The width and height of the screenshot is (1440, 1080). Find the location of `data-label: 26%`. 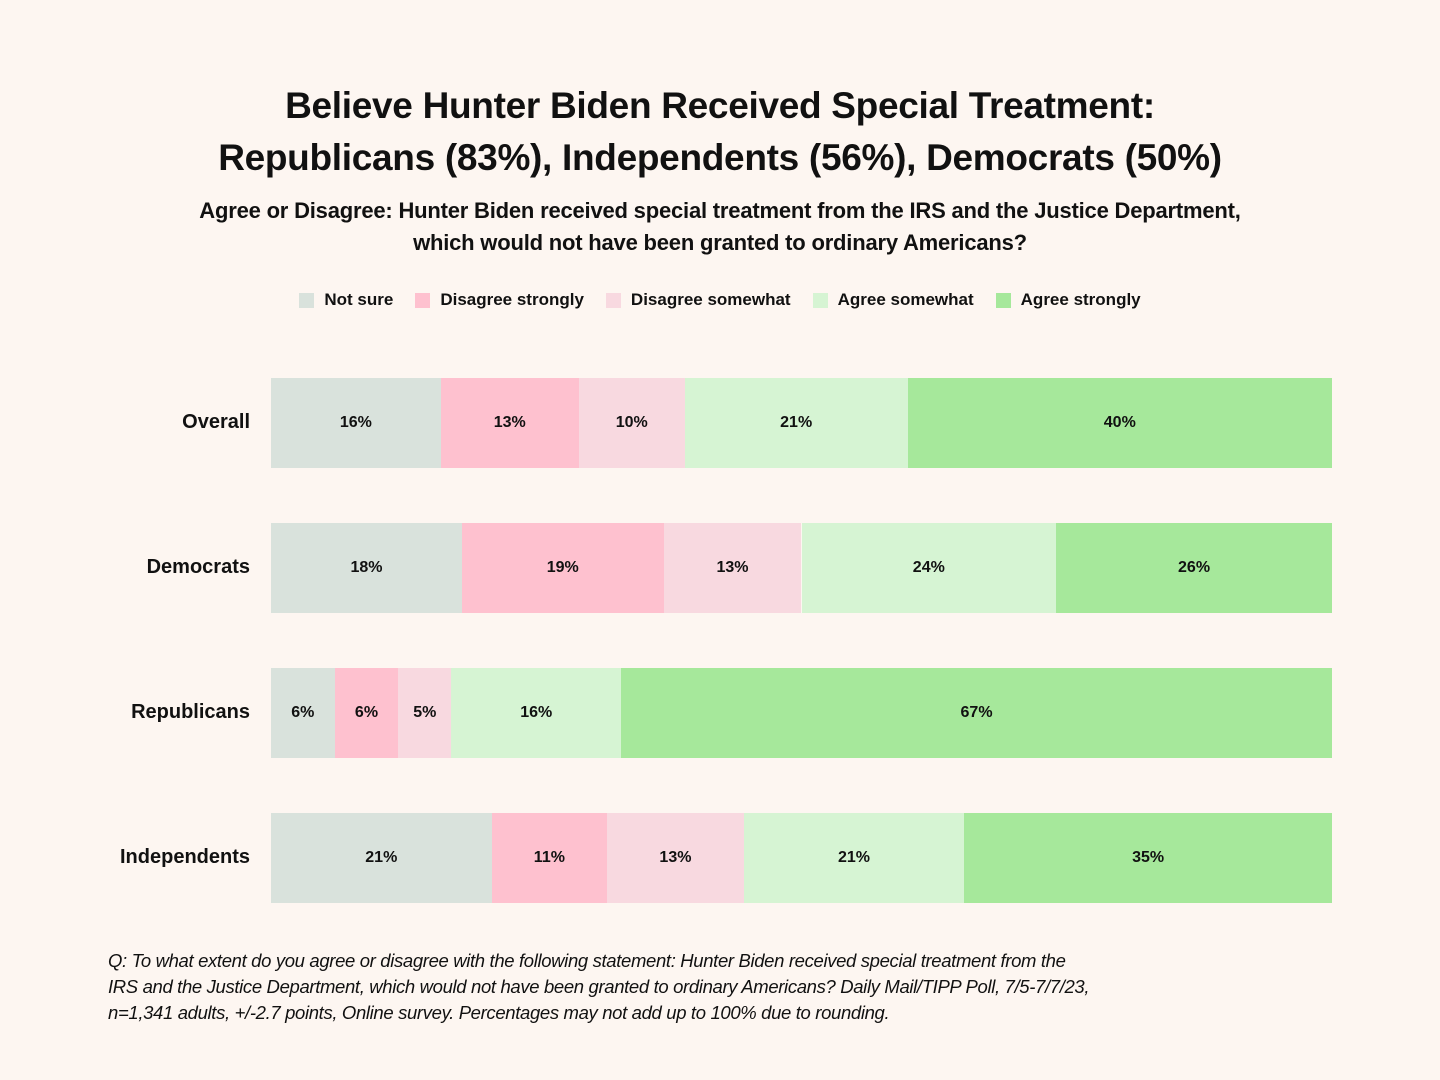

data-label: 26% is located at coordinates (1194, 567).